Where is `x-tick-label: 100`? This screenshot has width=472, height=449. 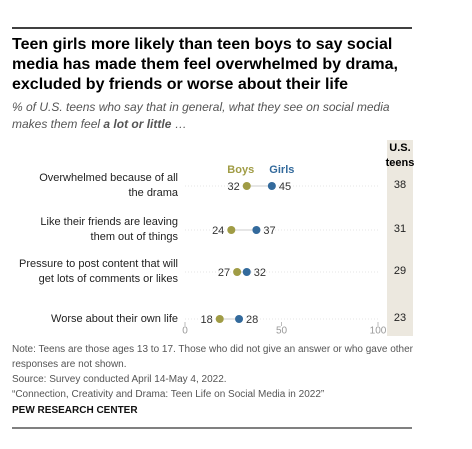
x-tick-label: 100 is located at coordinates (378, 331).